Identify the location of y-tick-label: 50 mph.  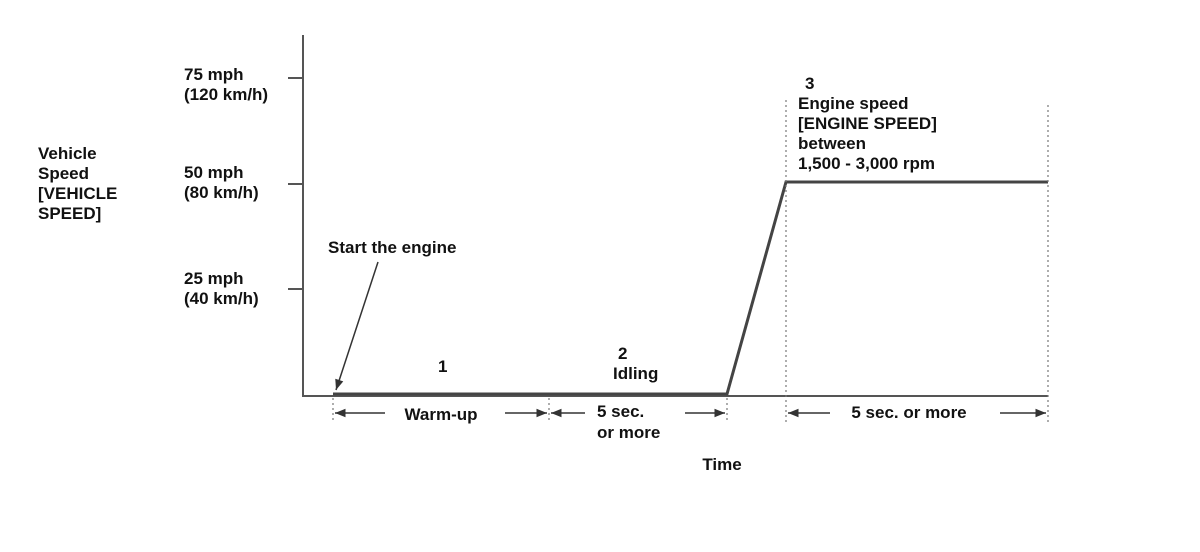
(214, 172).